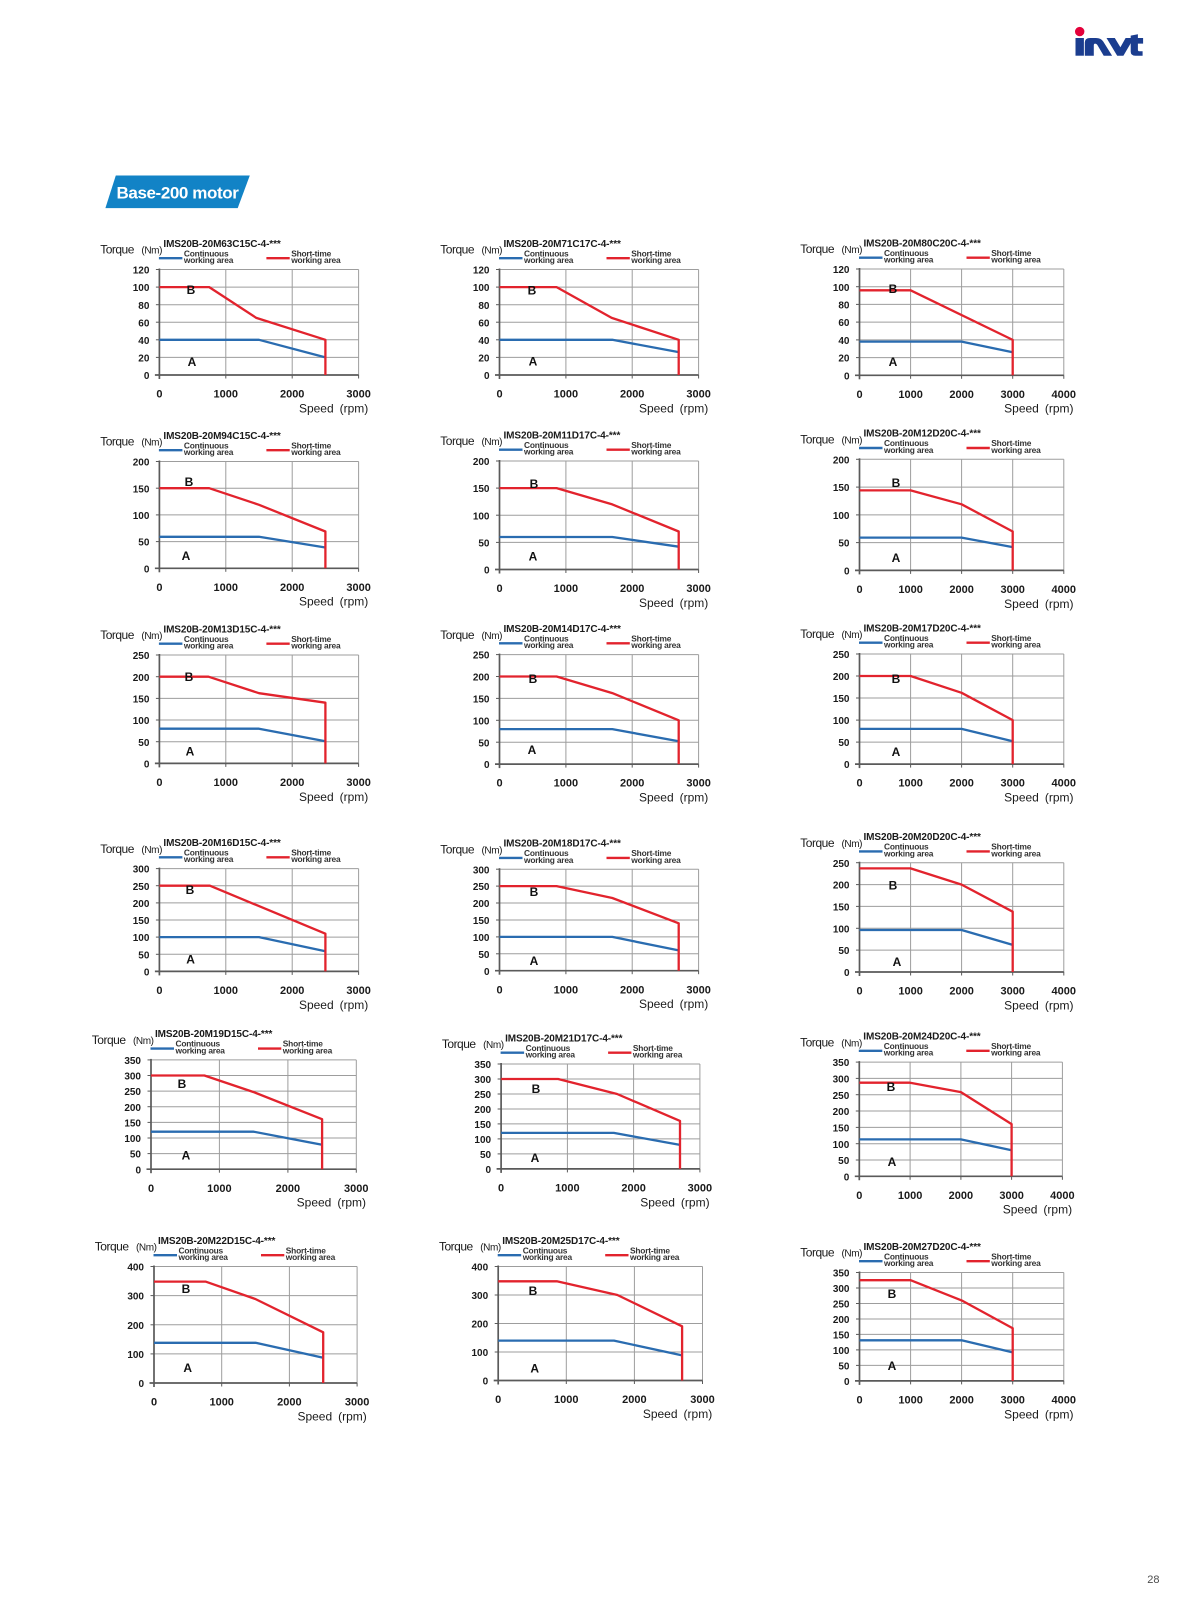 Image resolution: width=1191 pixels, height=1614 pixels. I want to click on svg-text: IMS20B-20M12D20C-4-***, so click(923, 434).